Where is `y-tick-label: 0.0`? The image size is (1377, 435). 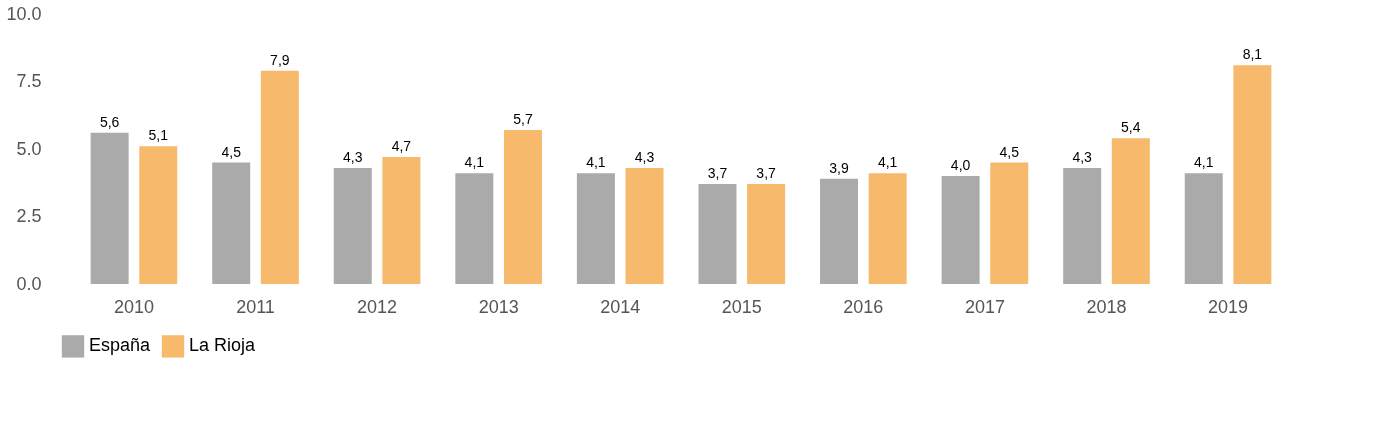 y-tick-label: 0.0 is located at coordinates (29, 283).